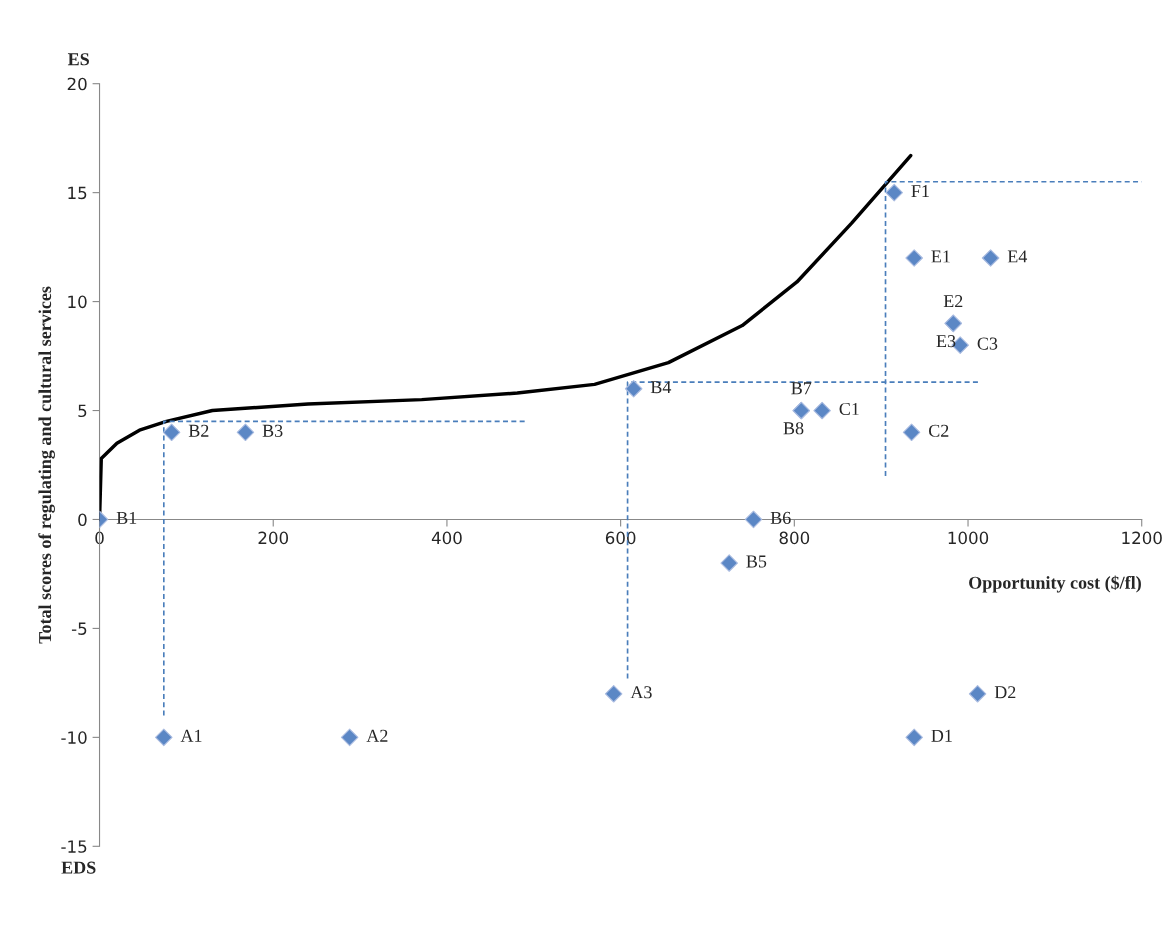  I want to click on x-axis-title: Opportunity cost ($/fl), so click(1055, 584).